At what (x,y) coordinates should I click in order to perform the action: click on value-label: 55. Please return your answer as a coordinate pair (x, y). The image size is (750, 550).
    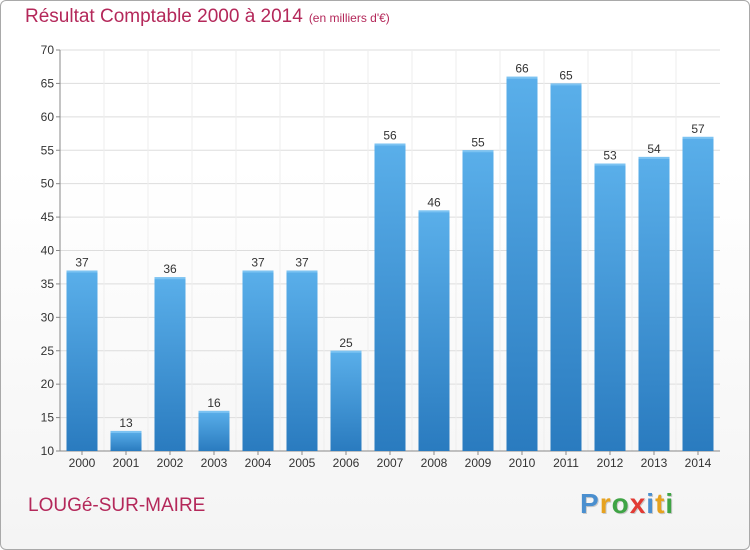
    Looking at the image, I should click on (478, 142).